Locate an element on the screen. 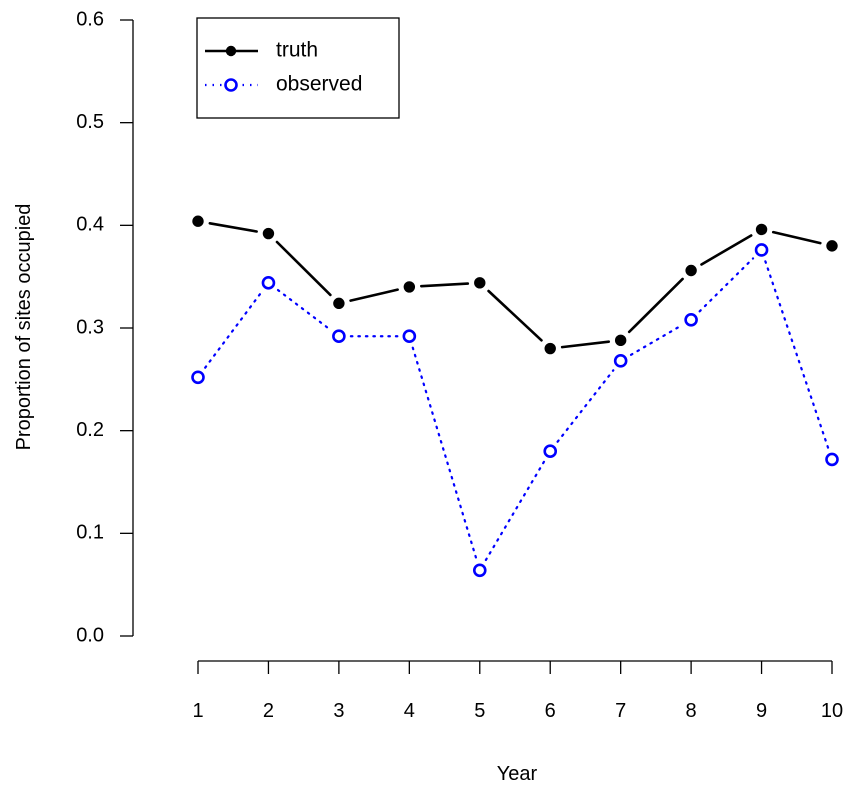  legend-label: truth is located at coordinates (297, 50).